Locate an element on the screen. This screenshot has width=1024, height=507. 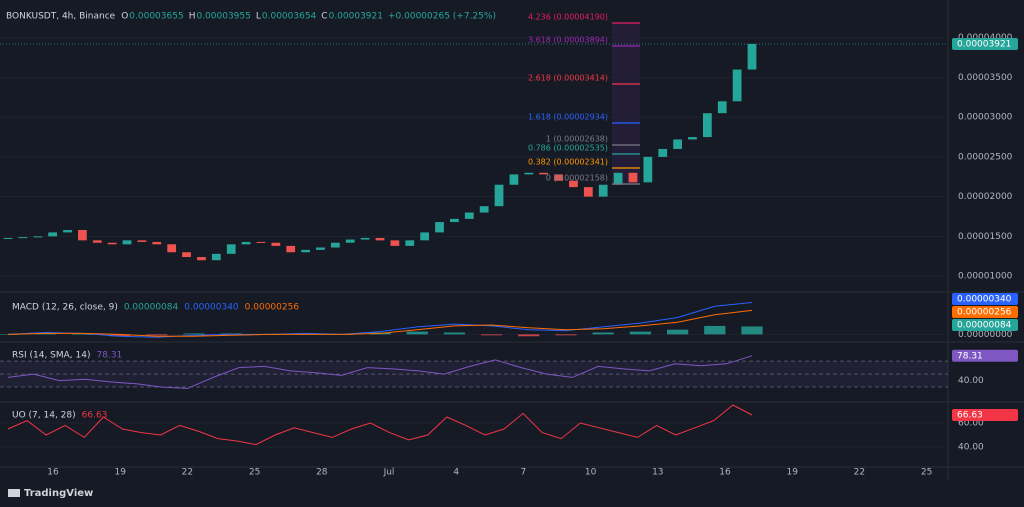
y-tick-label: 0.00003000 is located at coordinates (985, 118).